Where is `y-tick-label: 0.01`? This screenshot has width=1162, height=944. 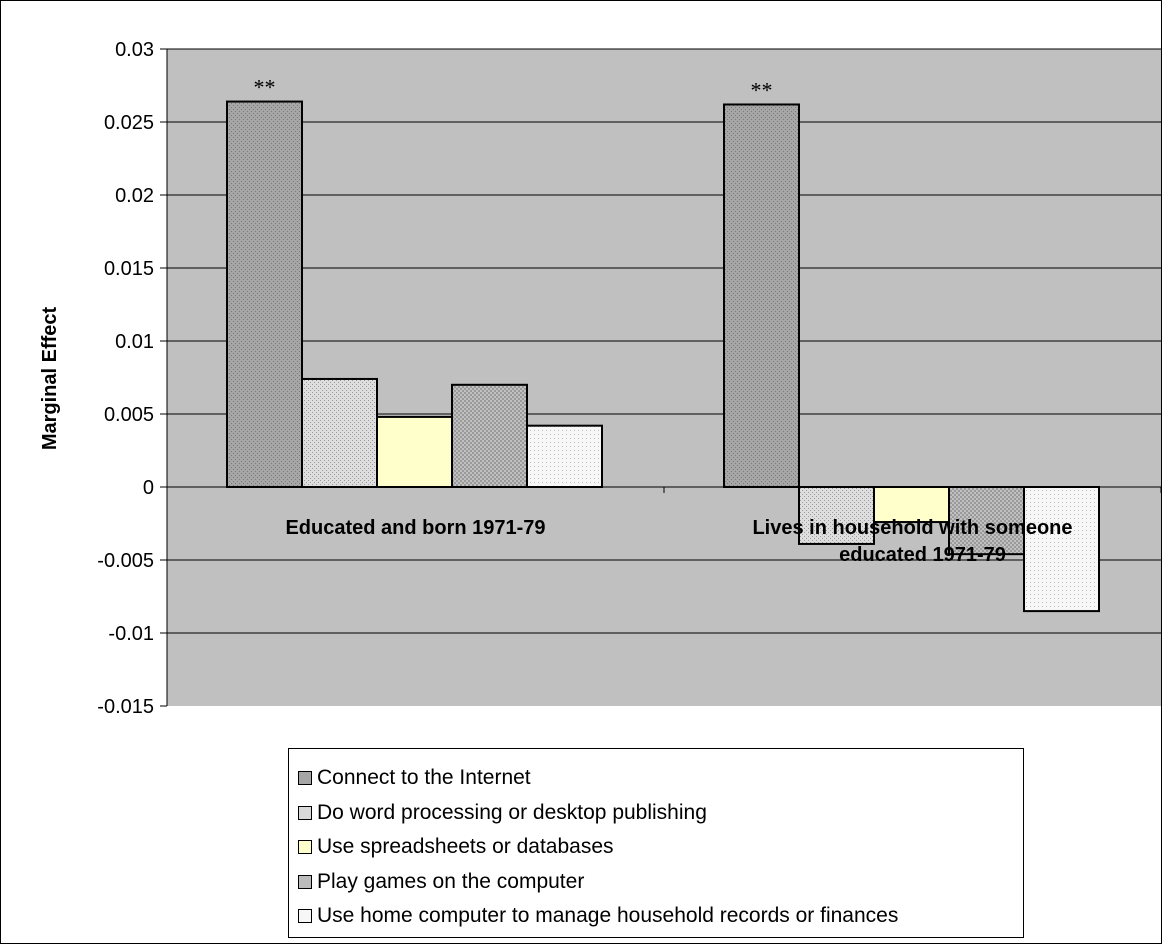 y-tick-label: 0.01 is located at coordinates (134, 342).